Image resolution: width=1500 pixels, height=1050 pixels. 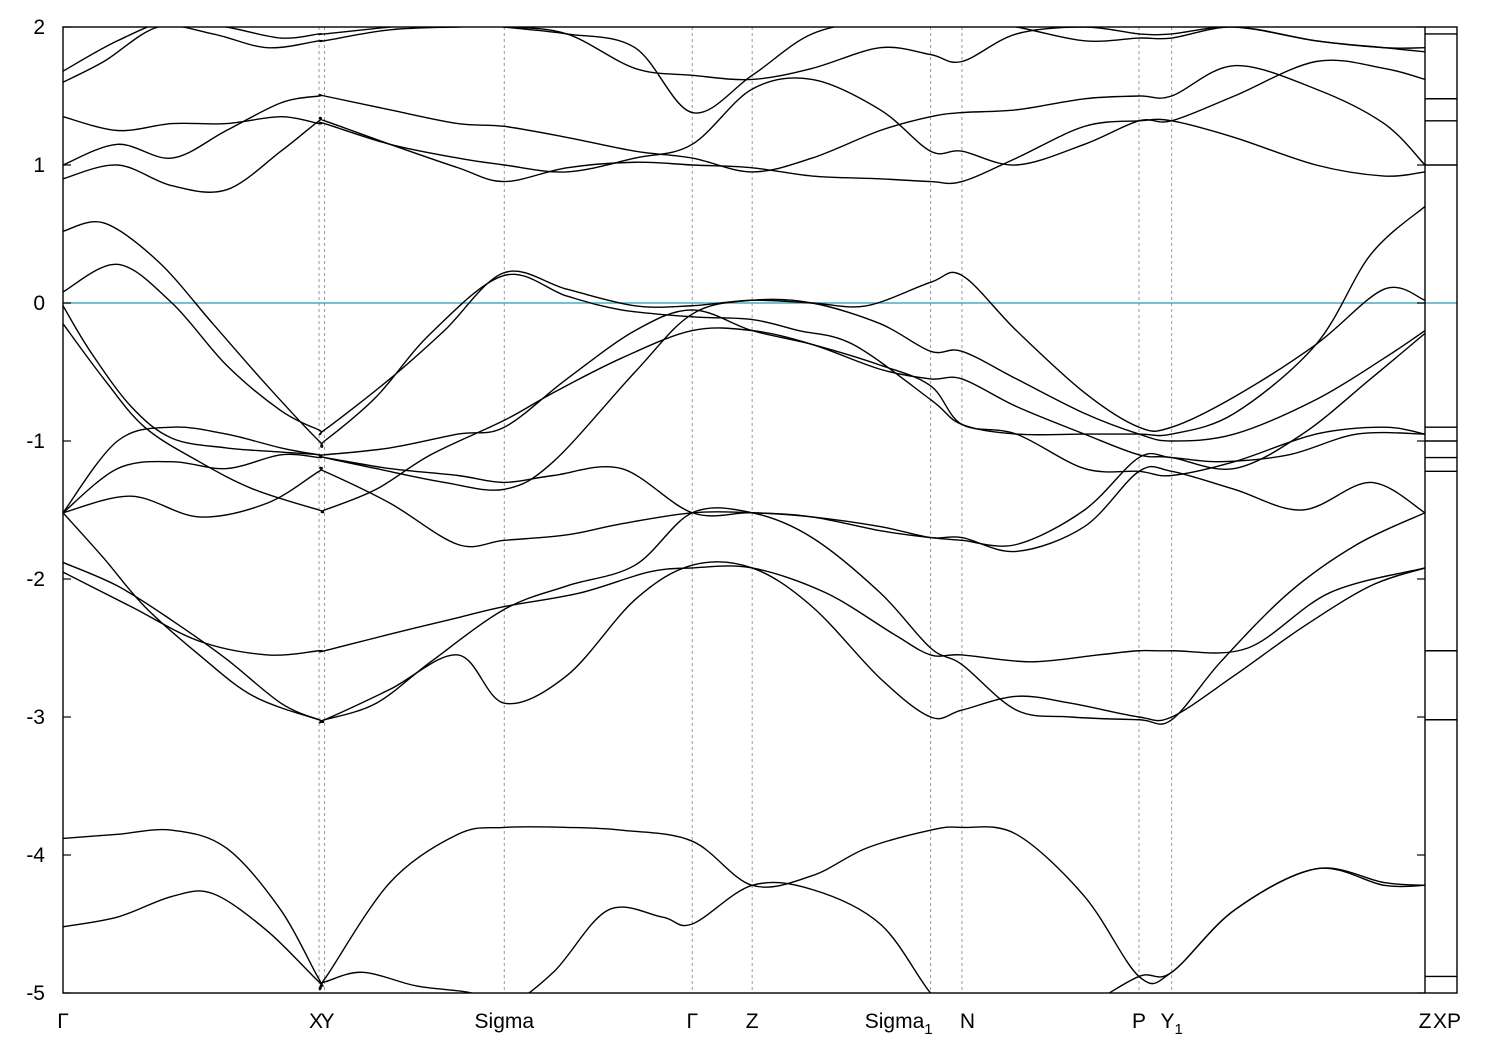 What do you see at coordinates (899, 1024) in the screenshot?
I see `x-label-6: Sigma1` at bounding box center [899, 1024].